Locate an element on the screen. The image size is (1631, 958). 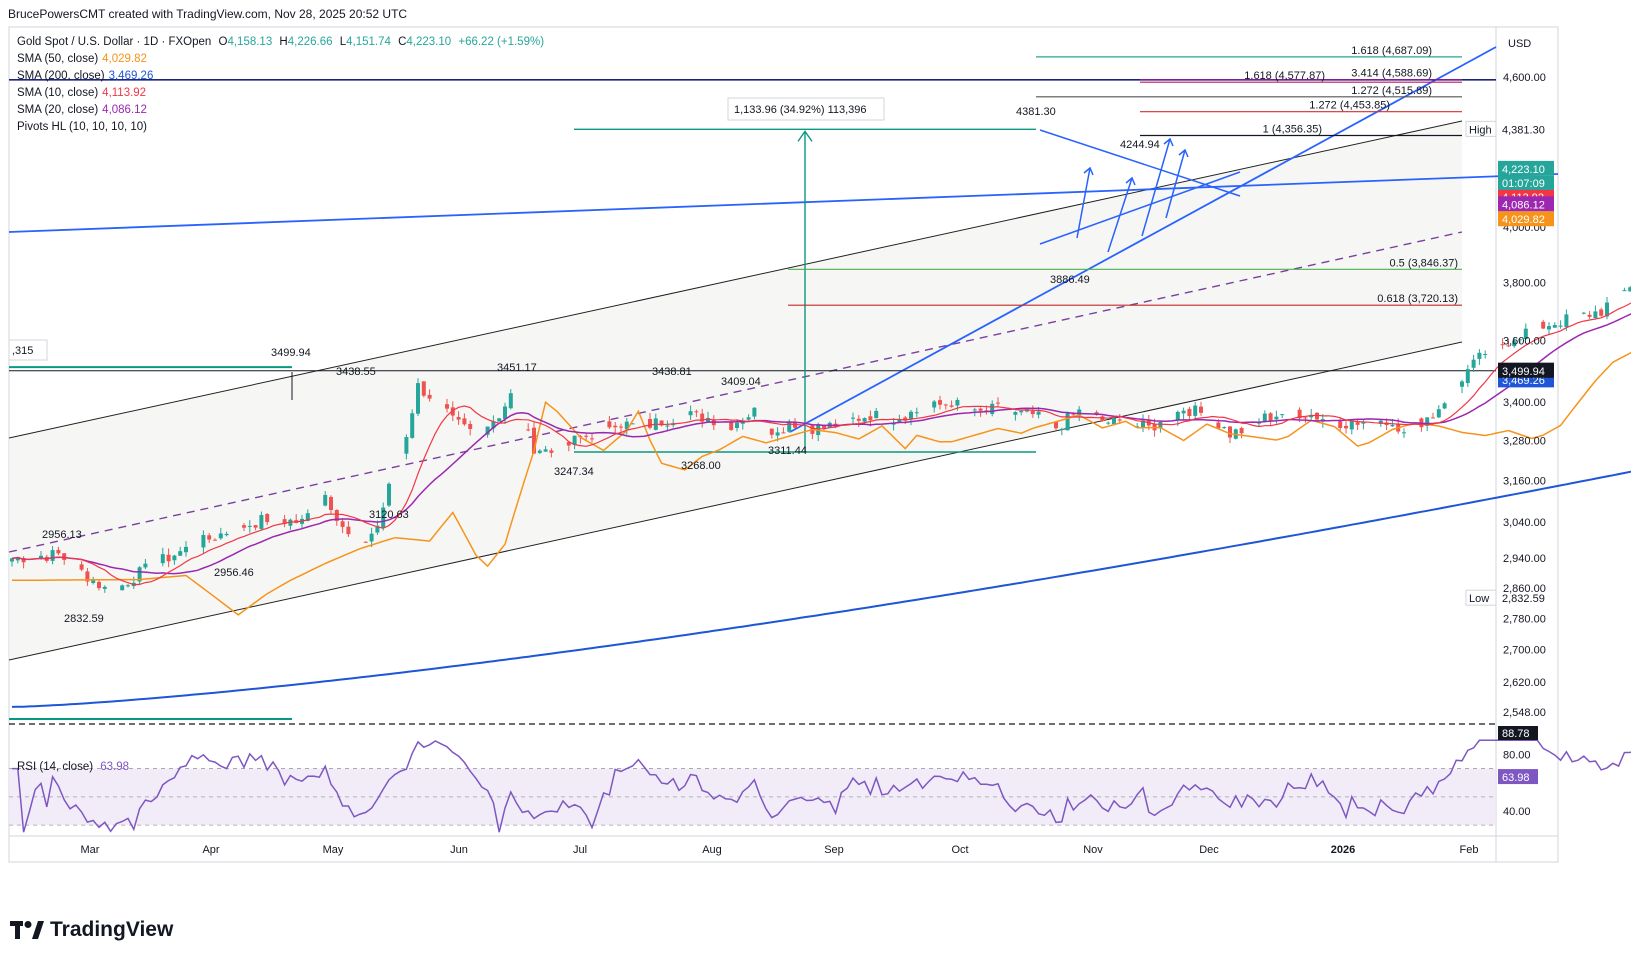
price-axis-tick-0: 4,600.00 is located at coordinates (1524, 78).